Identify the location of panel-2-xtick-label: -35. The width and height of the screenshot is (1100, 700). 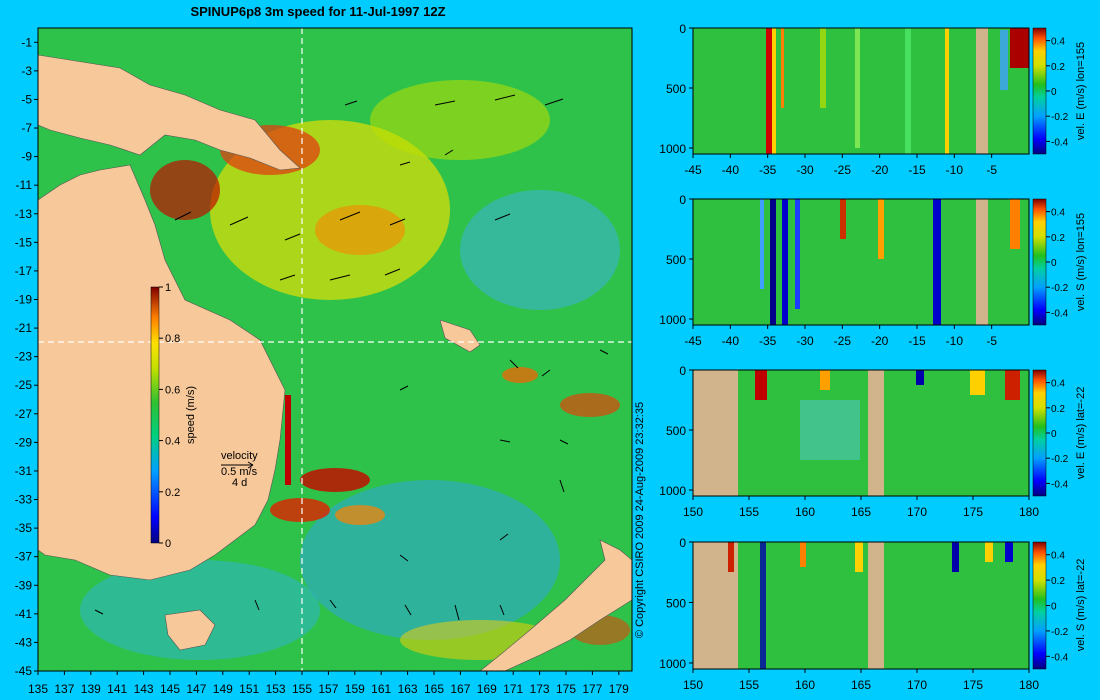
(768, 341).